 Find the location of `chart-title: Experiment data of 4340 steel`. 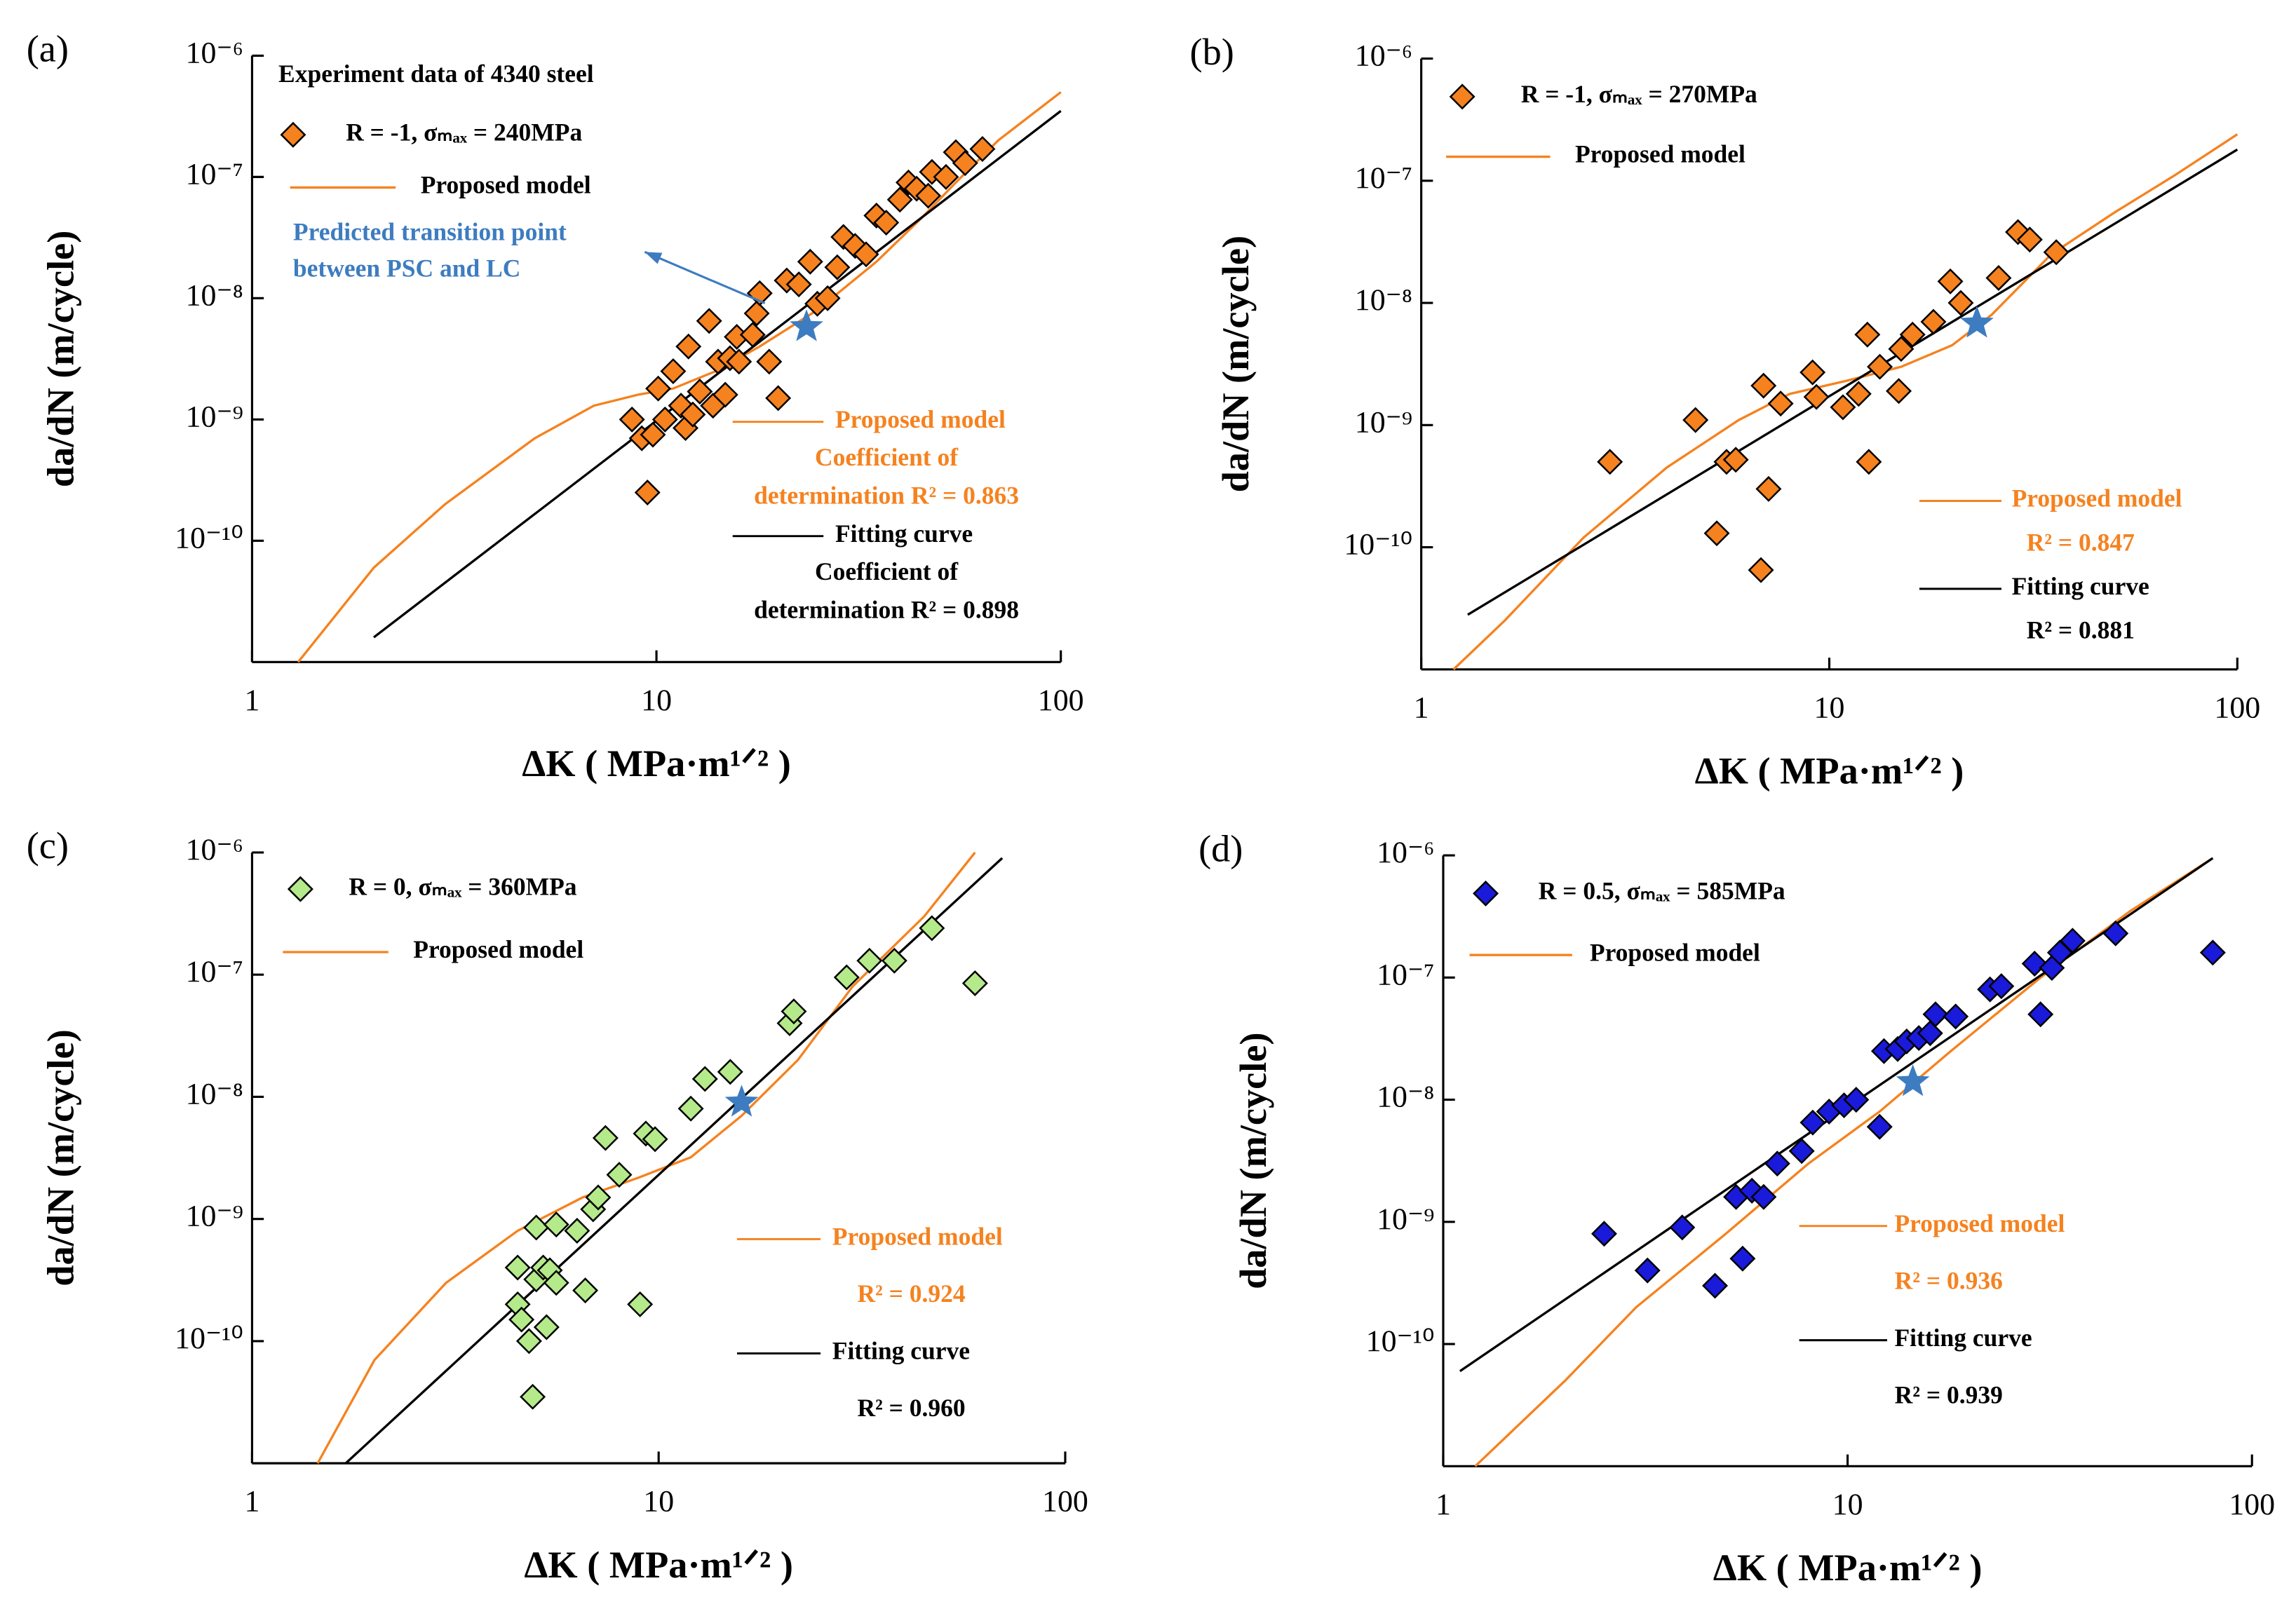

chart-title: Experiment data of 4340 steel is located at coordinates (436, 74).